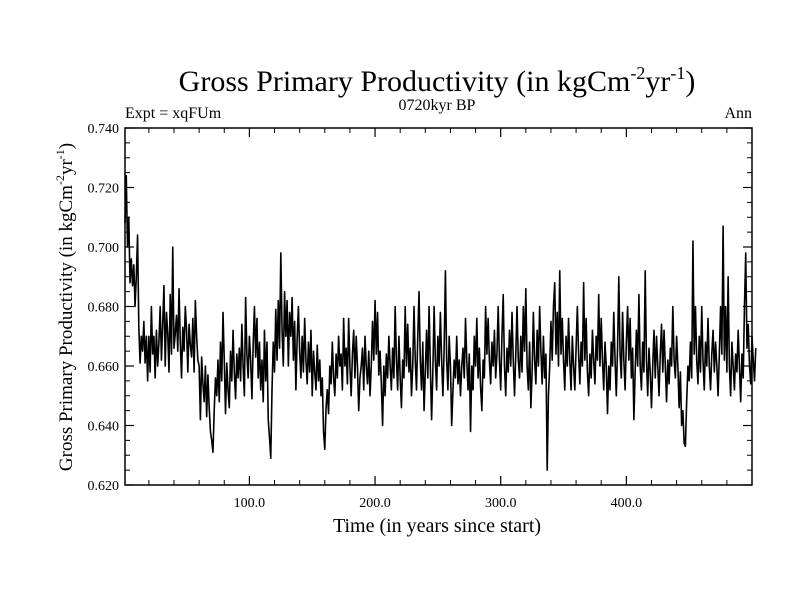 The height and width of the screenshot is (600, 800). Describe the element at coordinates (104, 367) in the screenshot. I see `y-tick-label: 0.660` at that location.